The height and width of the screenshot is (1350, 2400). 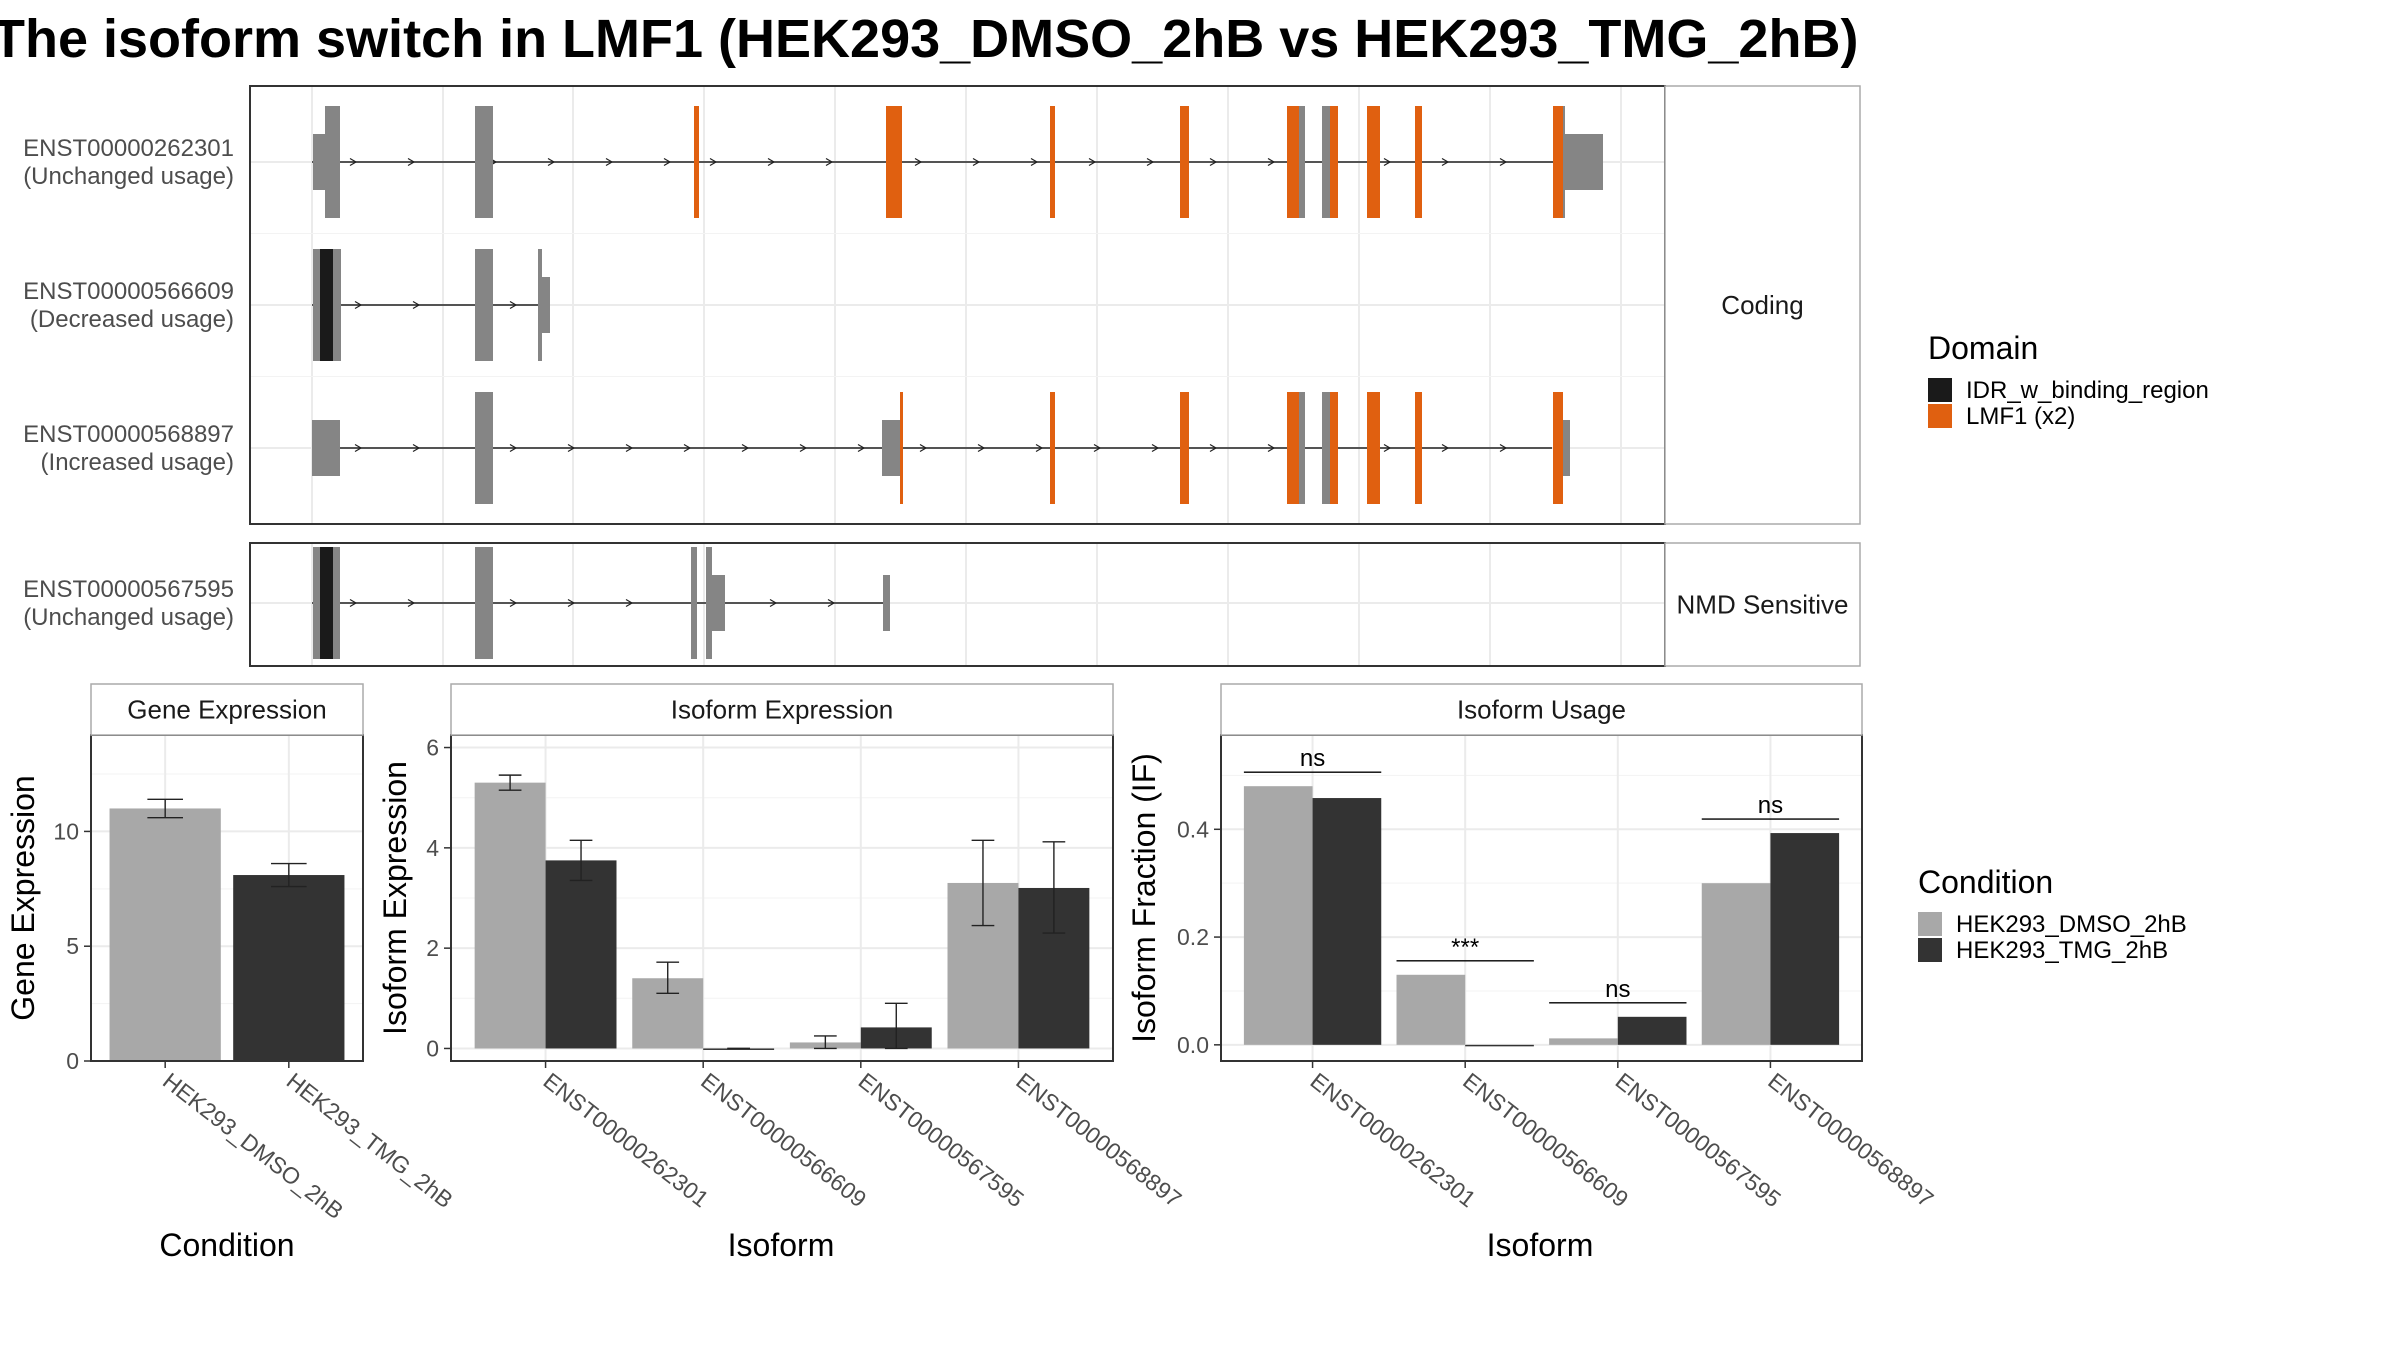 What do you see at coordinates (1983, 348) in the screenshot?
I see `domain-legend-title: Domain` at bounding box center [1983, 348].